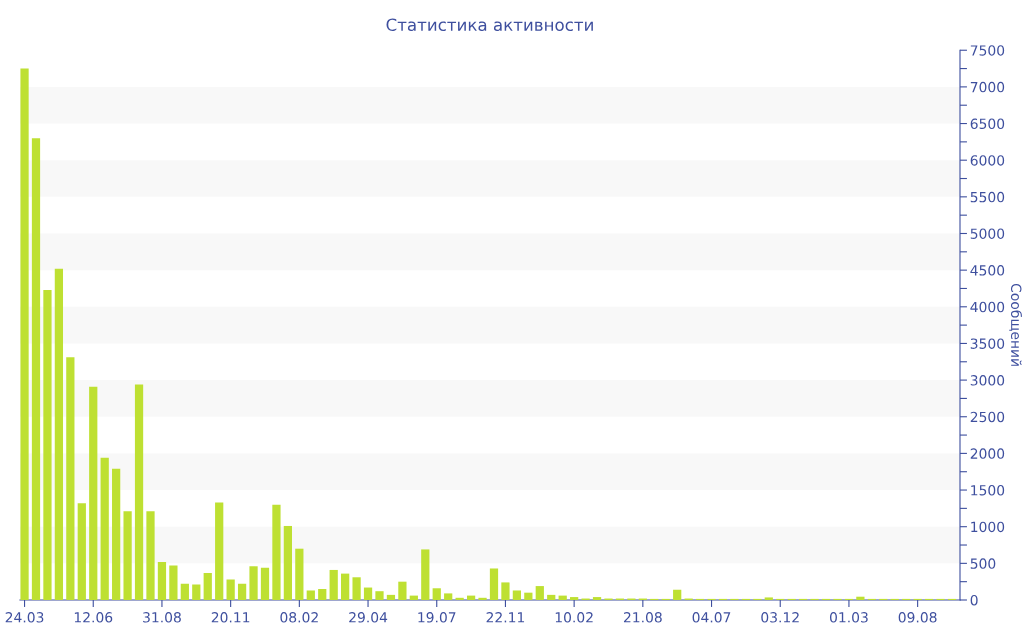 The height and width of the screenshot is (640, 1024). Describe the element at coordinates (988, 527) in the screenshot. I see `y-tick-label: 1000` at that location.